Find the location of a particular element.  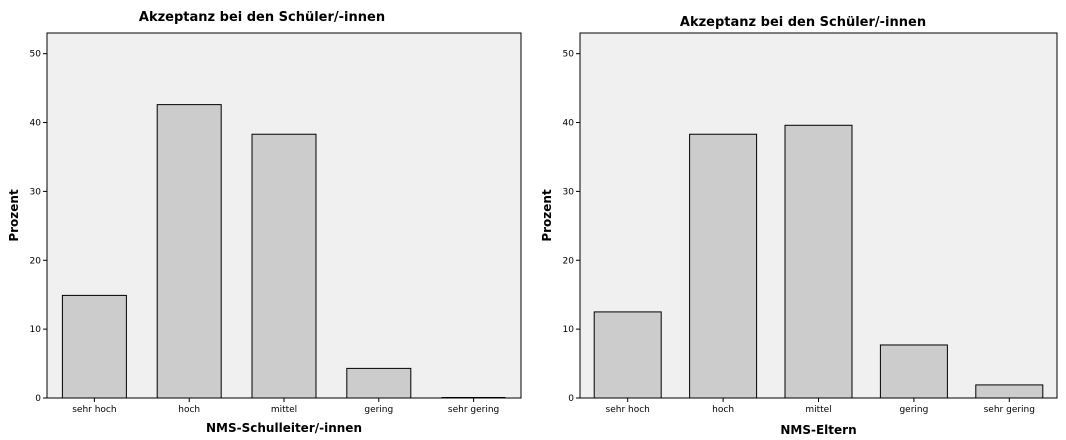

x-axis-label: NMS-Schulleiter/-innen is located at coordinates (284, 428).